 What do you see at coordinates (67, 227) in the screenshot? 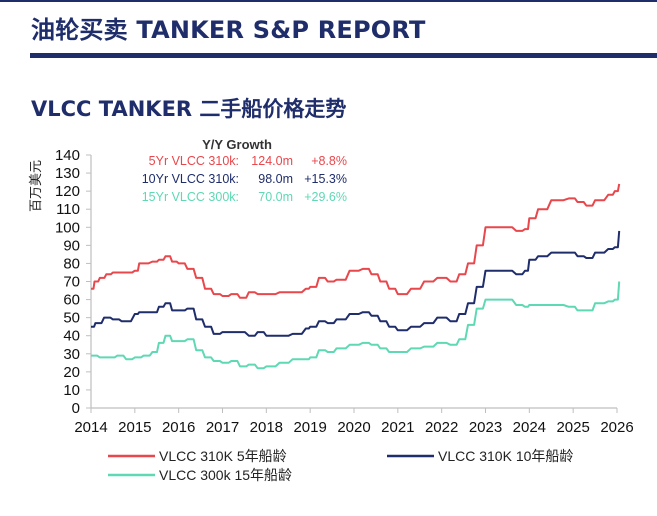
I see `y-tick-label: 100` at bounding box center [67, 227].